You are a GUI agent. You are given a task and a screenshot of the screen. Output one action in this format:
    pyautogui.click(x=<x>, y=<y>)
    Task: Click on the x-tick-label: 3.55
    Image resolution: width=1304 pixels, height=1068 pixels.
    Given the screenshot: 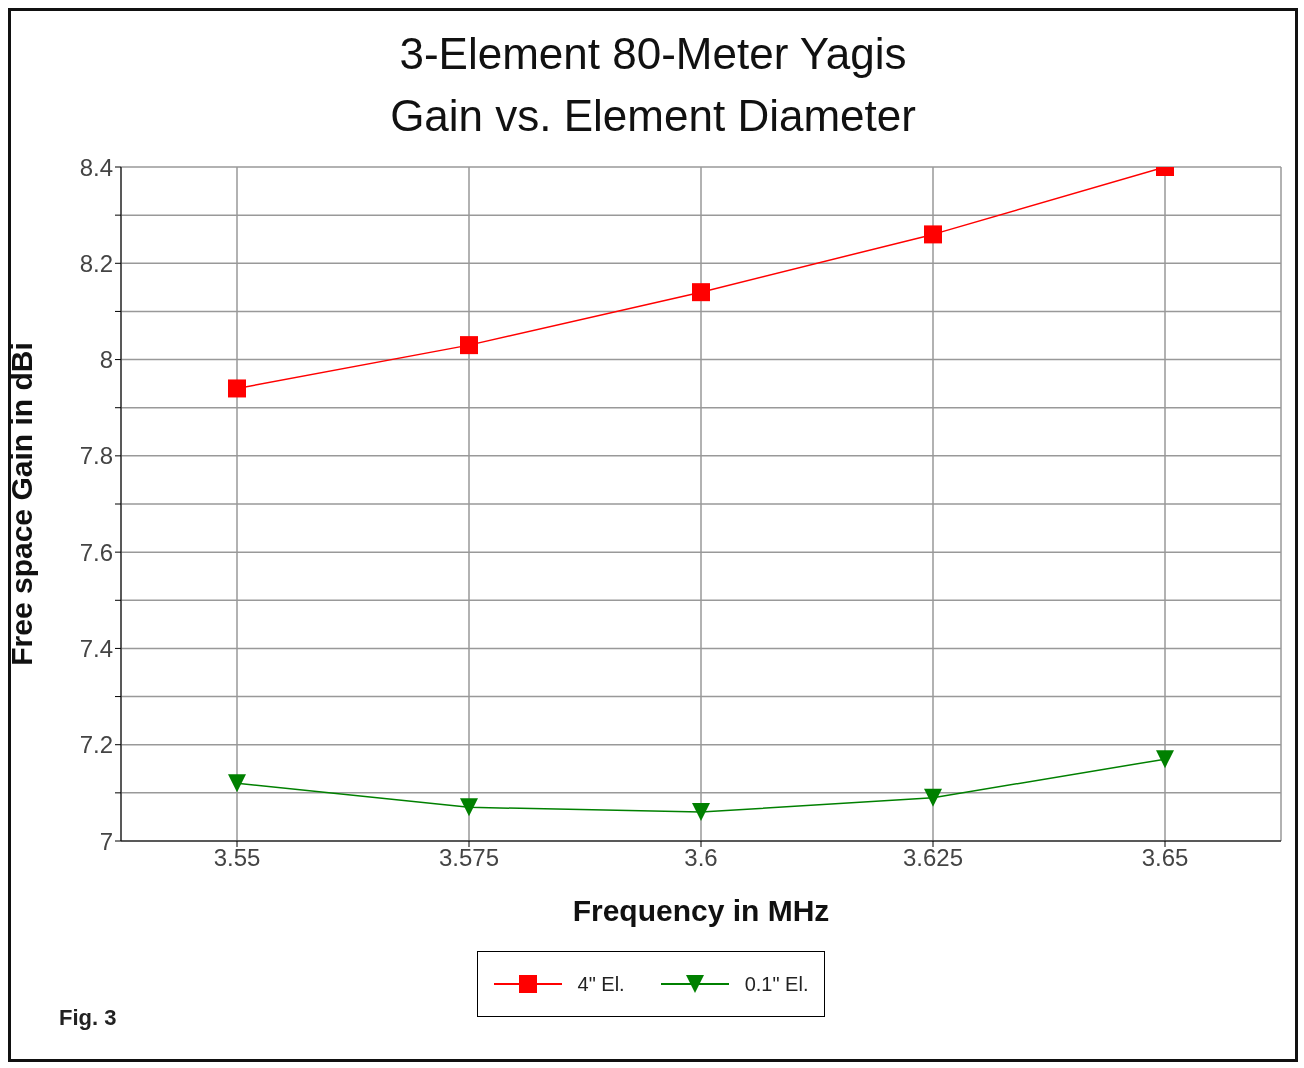 What is the action you would take?
    pyautogui.click(x=237, y=858)
    